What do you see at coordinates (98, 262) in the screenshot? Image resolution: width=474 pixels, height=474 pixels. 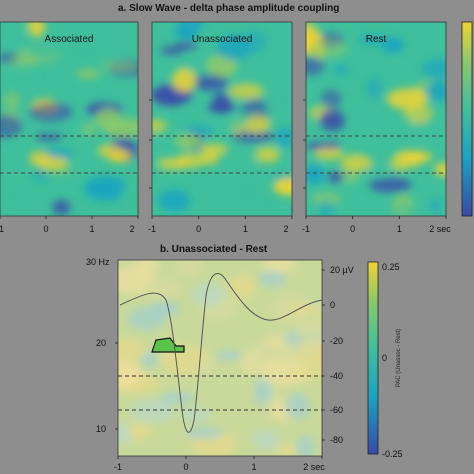 I see `y-top-label: 30 Hz` at bounding box center [98, 262].